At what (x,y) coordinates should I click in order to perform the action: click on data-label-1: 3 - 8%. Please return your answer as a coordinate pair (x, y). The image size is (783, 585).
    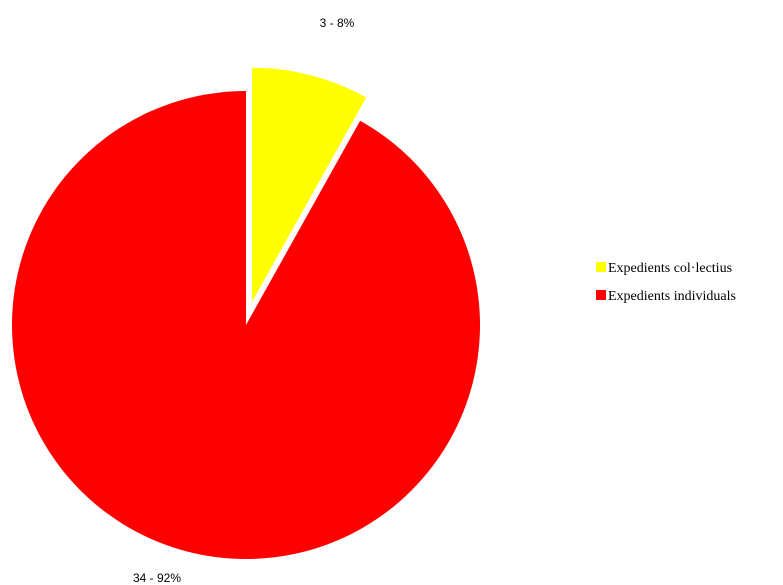
    Looking at the image, I should click on (337, 23).